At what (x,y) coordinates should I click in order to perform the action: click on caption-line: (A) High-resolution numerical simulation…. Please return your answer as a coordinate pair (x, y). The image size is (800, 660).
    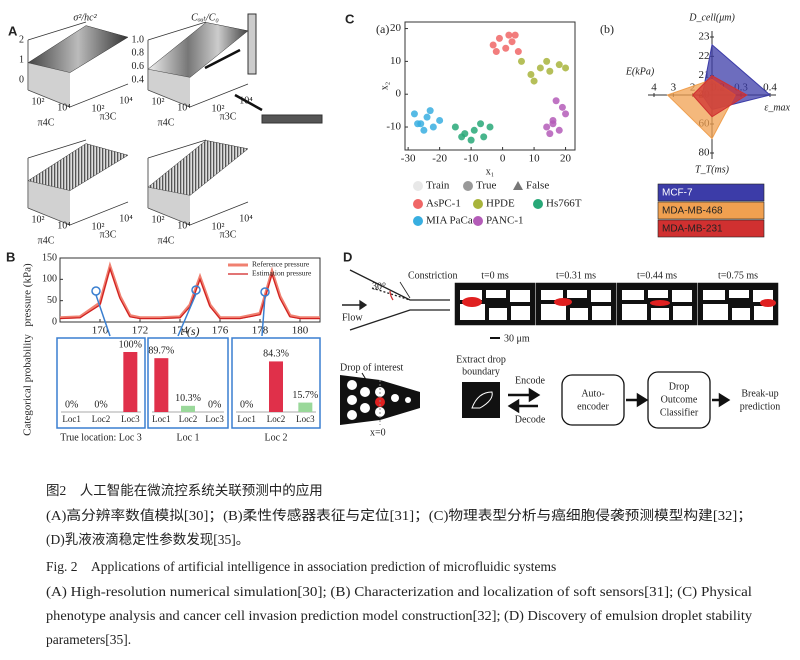
    Looking at the image, I should click on (399, 591).